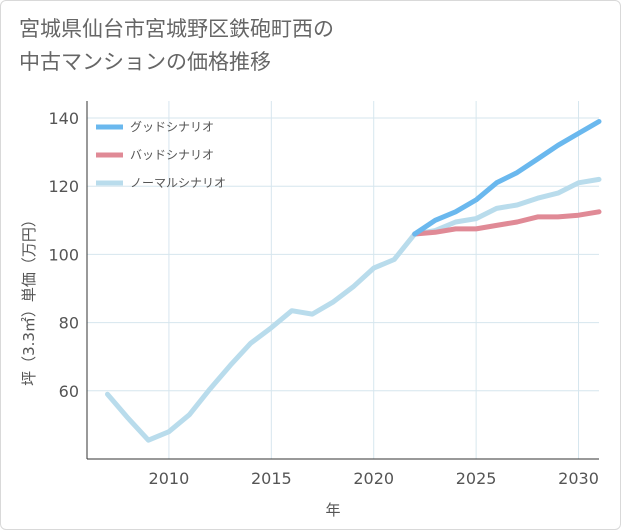 This screenshot has width=621, height=530. I want to click on legend-label-bad: バッドシナリオ, so click(172, 155).